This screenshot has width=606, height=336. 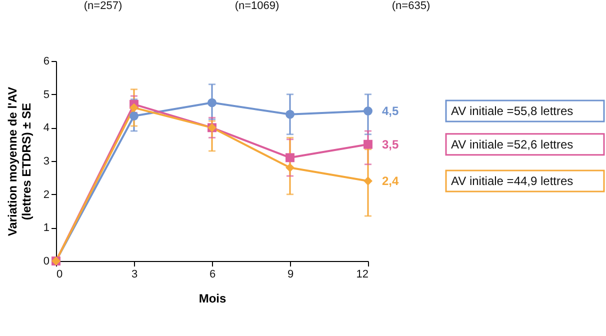 I want to click on y-tick-label: 2, so click(x=46, y=194).